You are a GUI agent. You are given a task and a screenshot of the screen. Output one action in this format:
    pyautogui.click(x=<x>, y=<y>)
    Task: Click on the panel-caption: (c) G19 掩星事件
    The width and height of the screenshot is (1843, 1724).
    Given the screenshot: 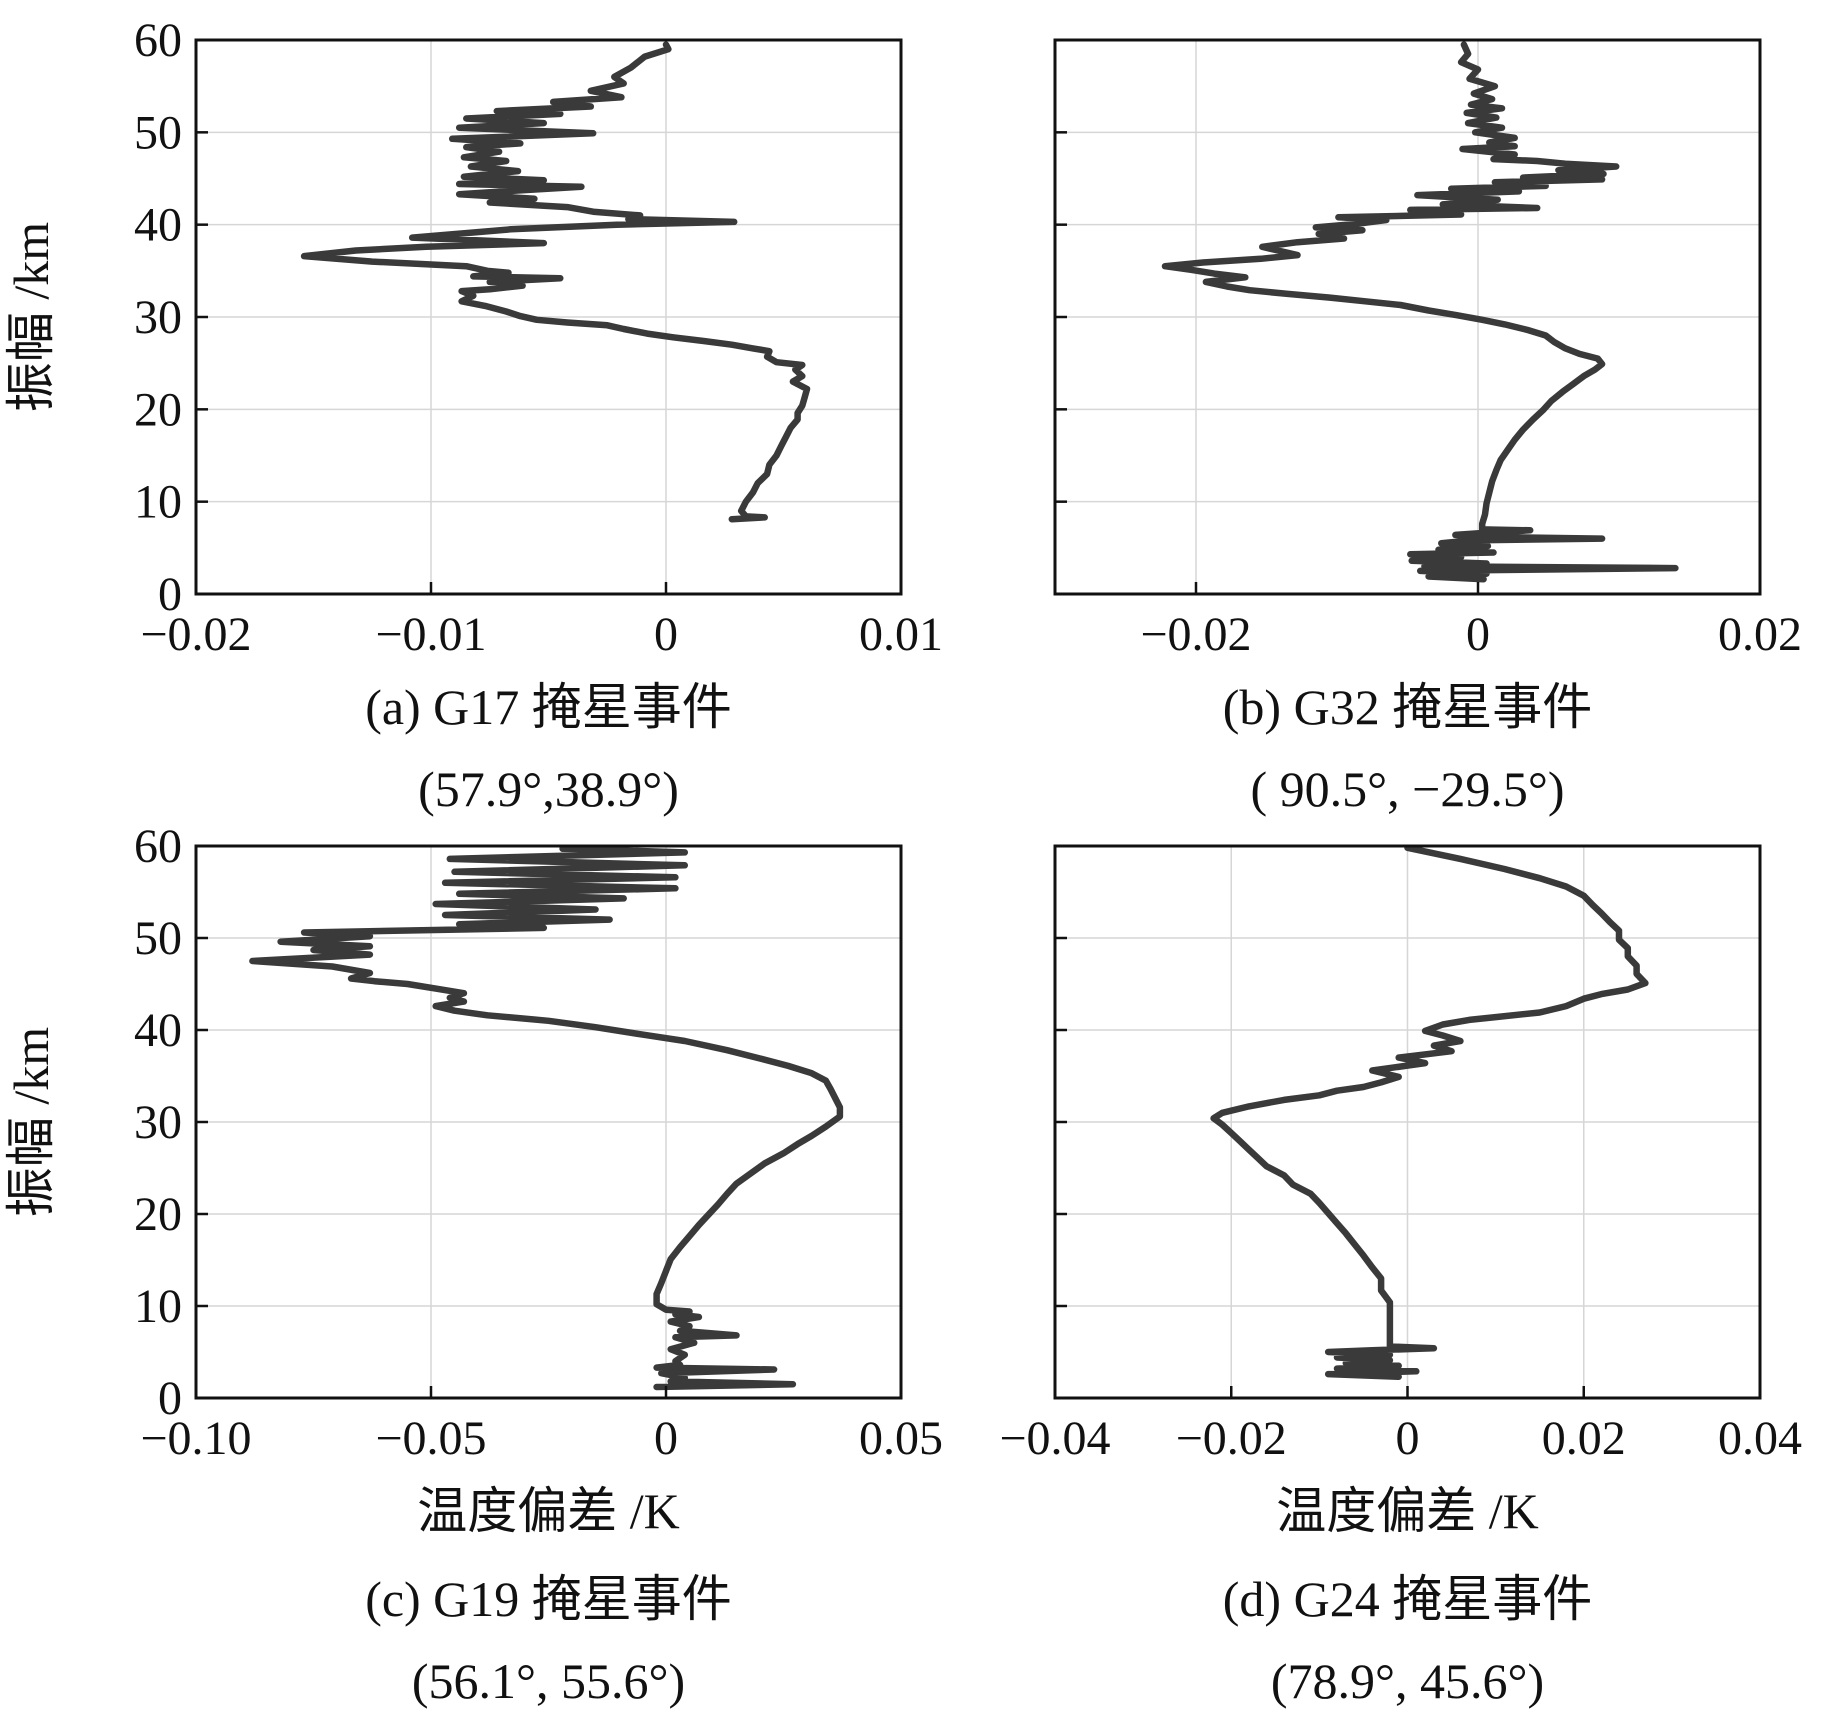 What is the action you would take?
    pyautogui.click(x=548, y=1599)
    